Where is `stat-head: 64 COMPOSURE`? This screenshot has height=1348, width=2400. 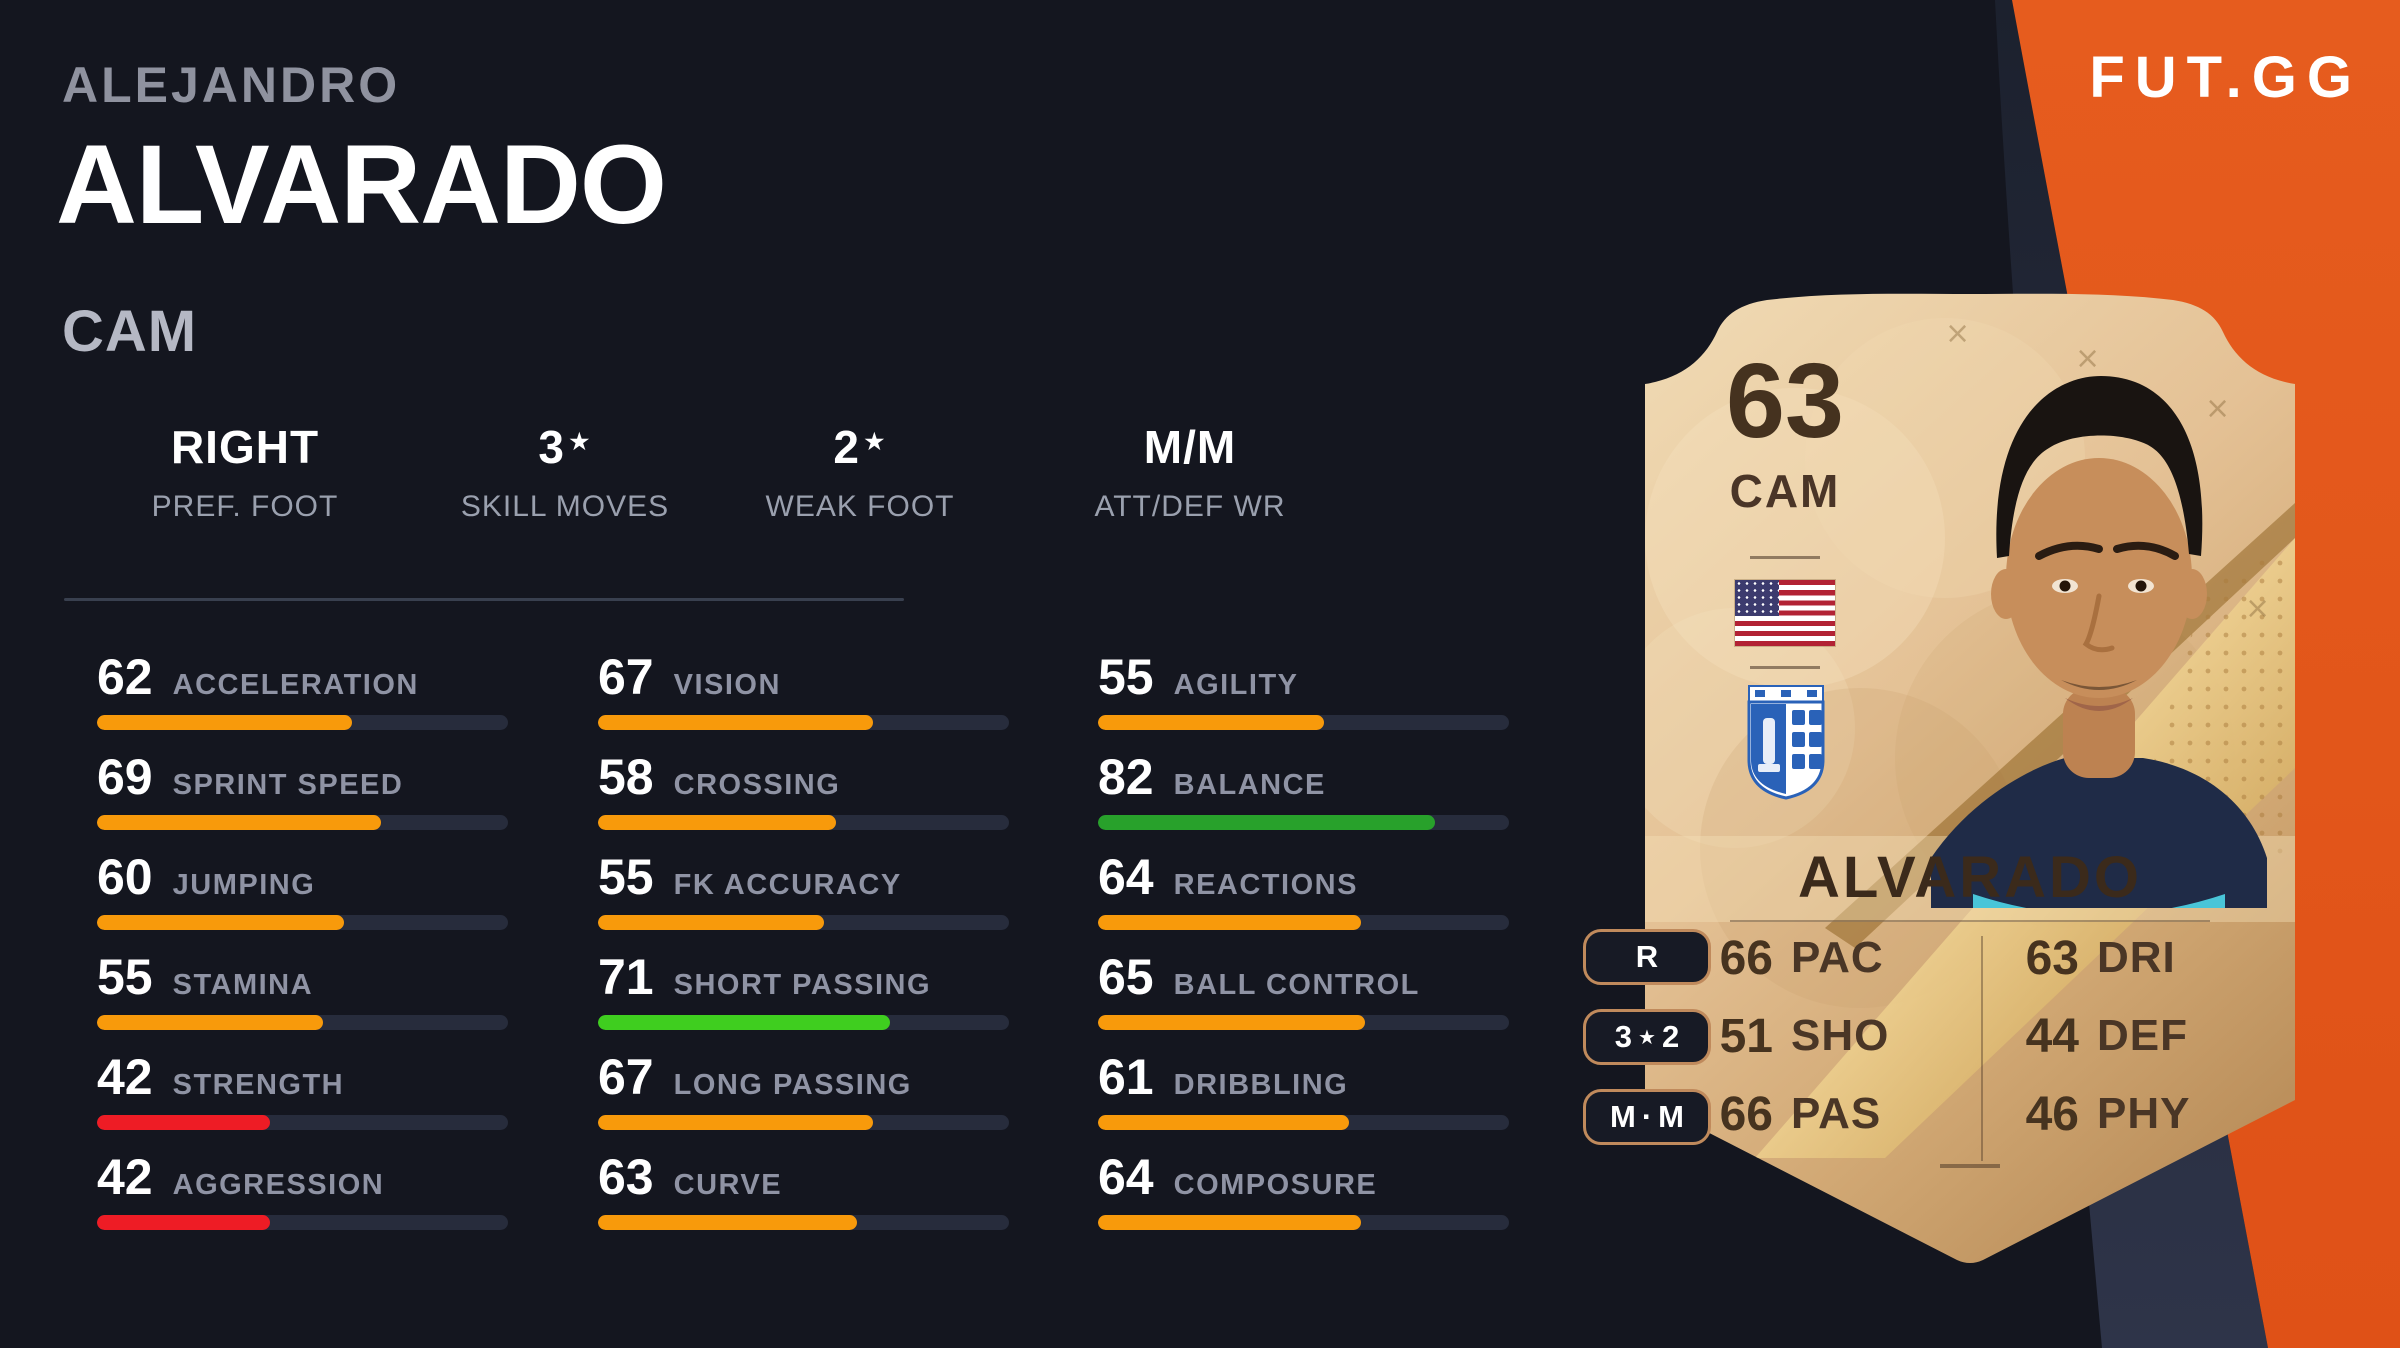
stat-head: 64 COMPOSURE is located at coordinates (1303, 1177).